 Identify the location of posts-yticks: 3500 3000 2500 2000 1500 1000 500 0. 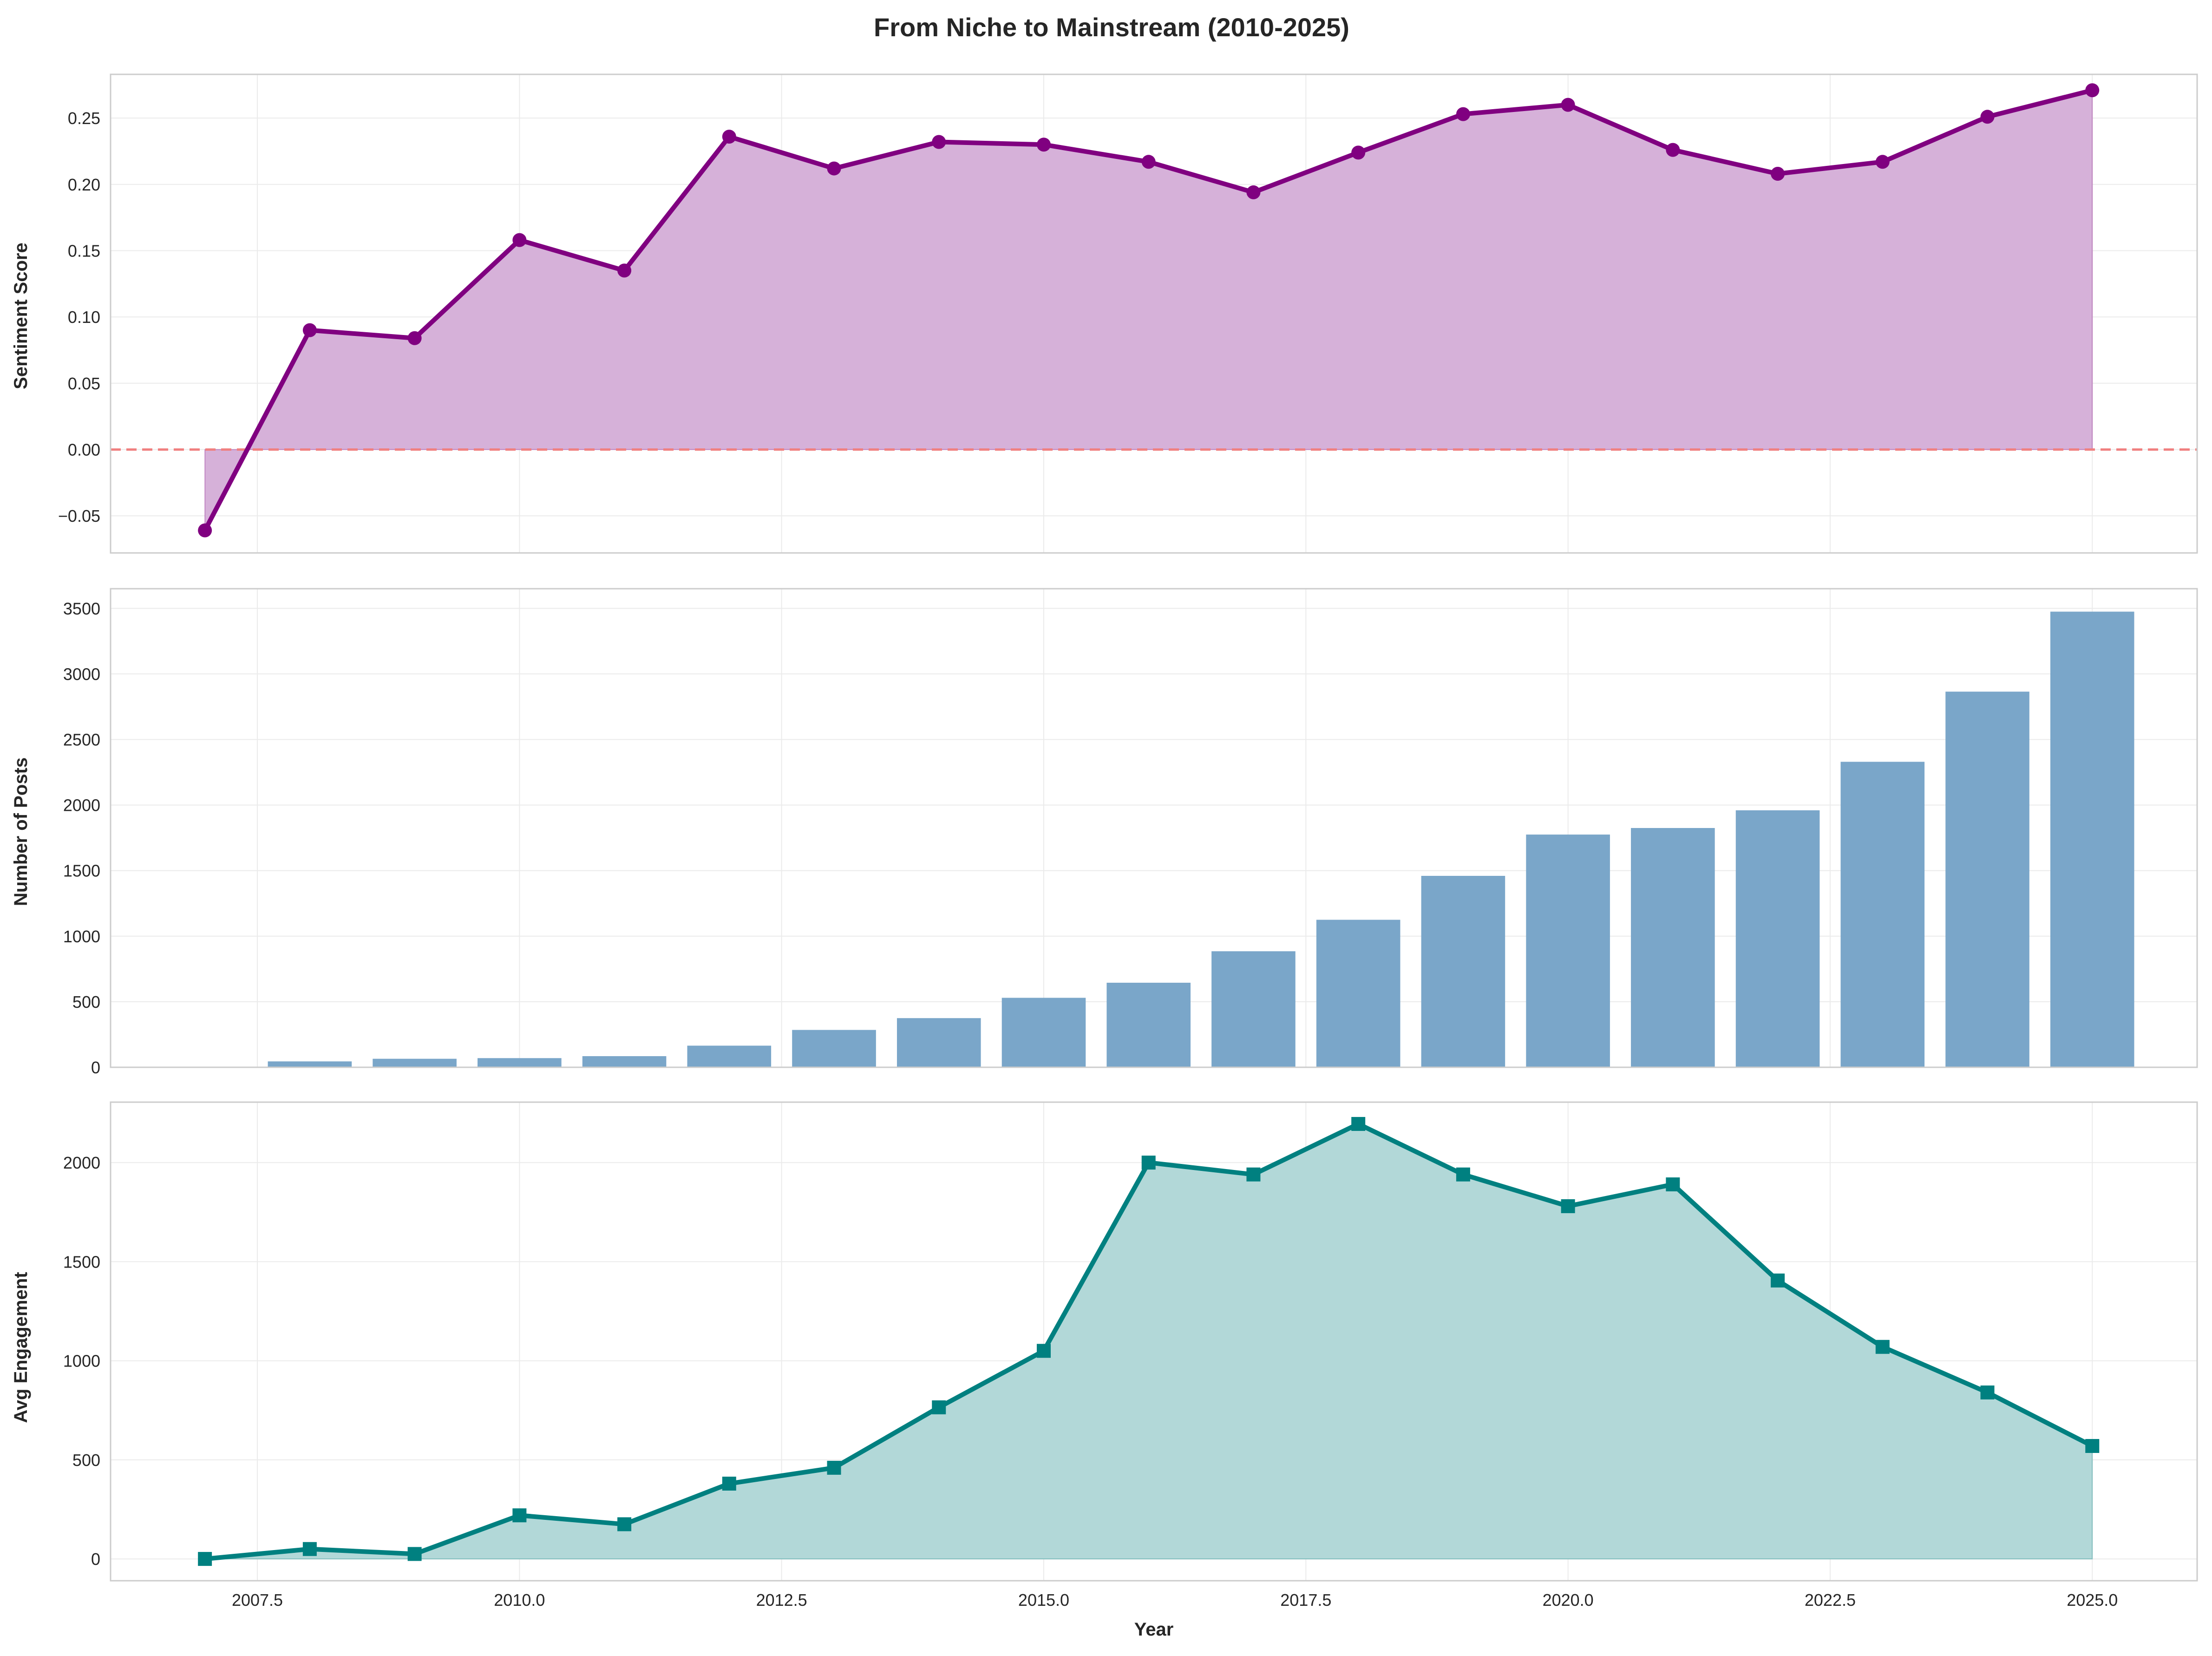
(81, 838).